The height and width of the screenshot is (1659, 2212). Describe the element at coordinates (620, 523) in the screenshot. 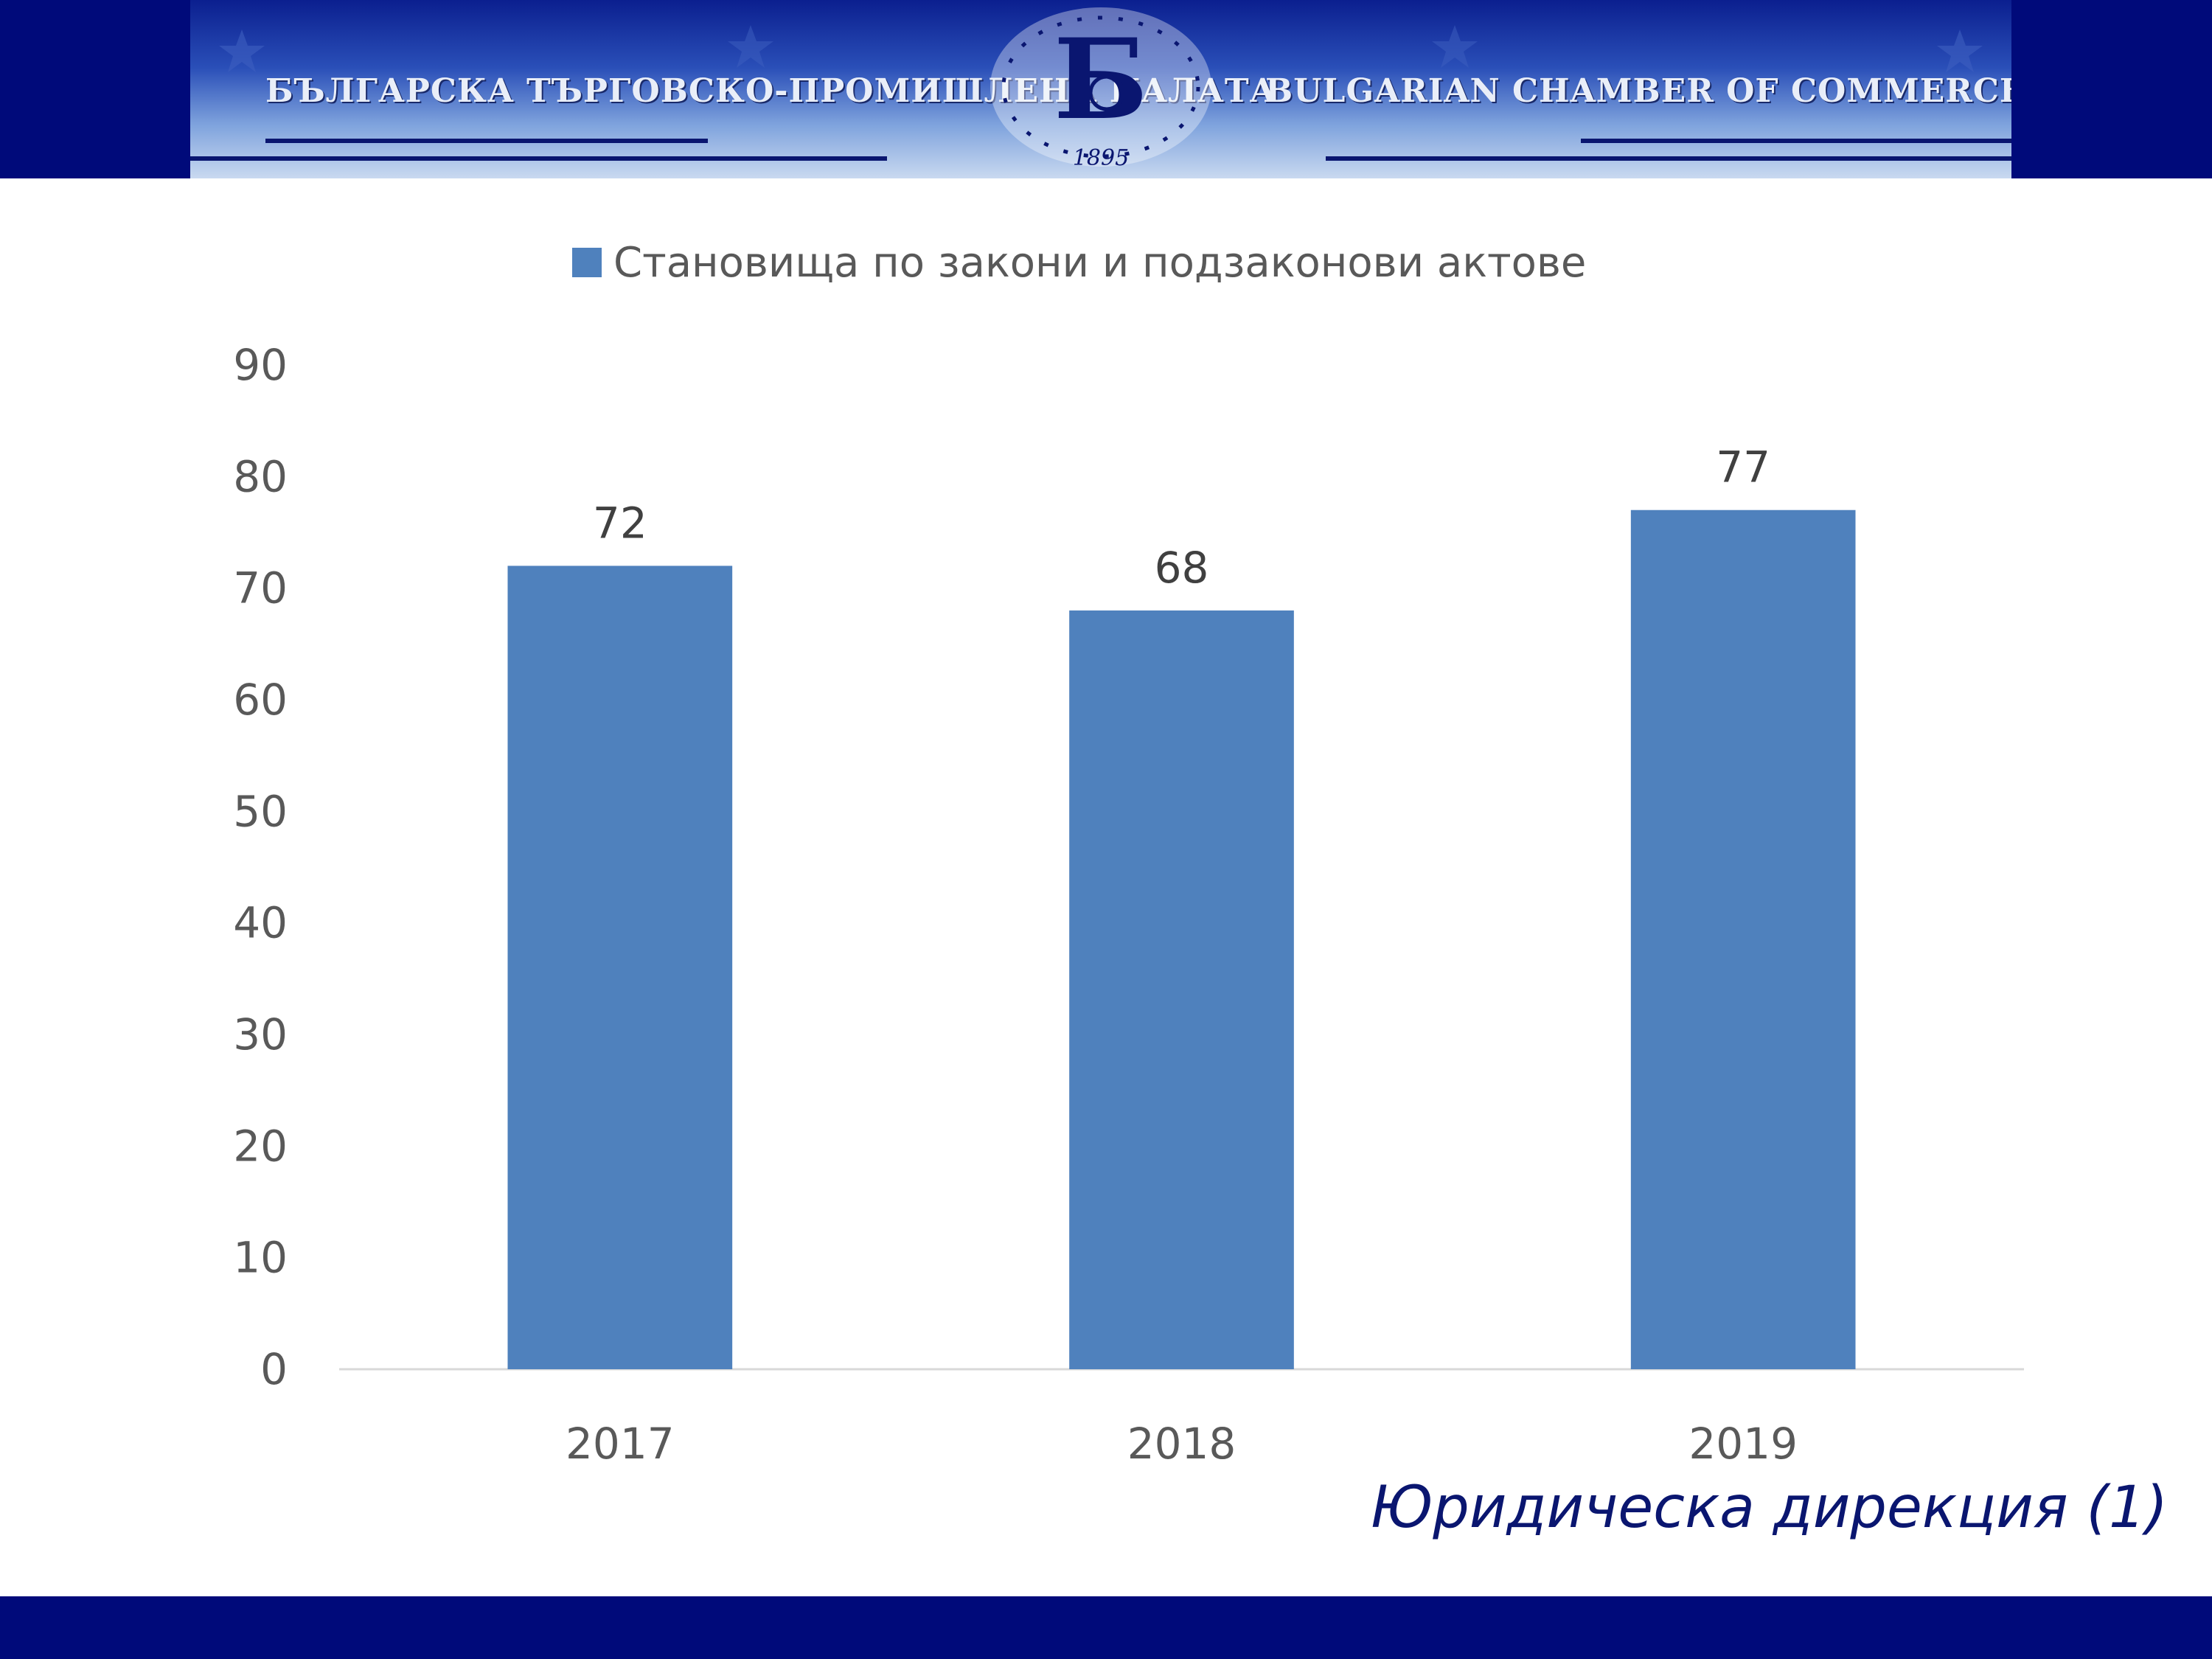

I see `data-label: 72` at that location.